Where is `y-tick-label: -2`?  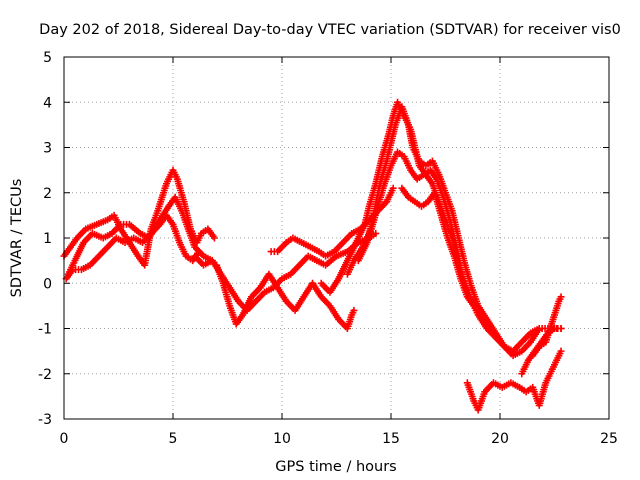
y-tick-label: -2 is located at coordinates (45, 375).